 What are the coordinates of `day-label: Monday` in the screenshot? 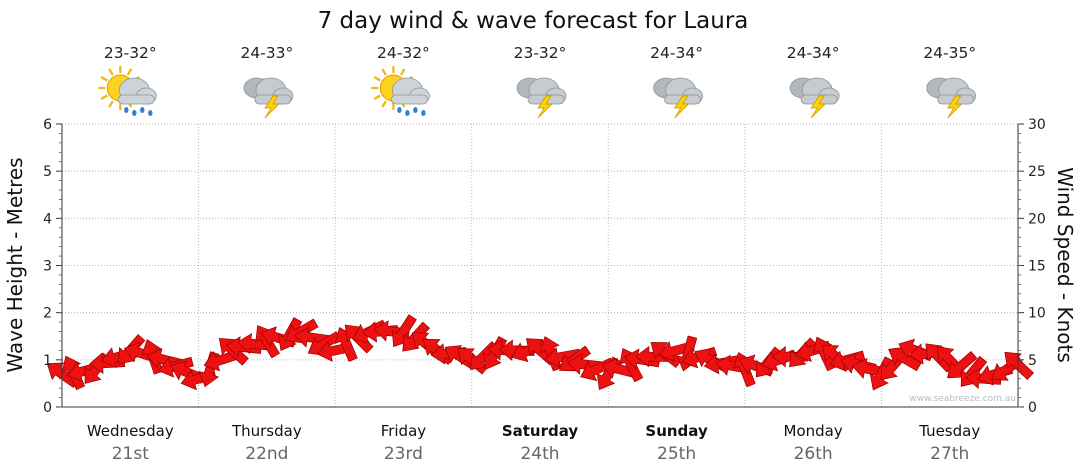 It's located at (813, 431).